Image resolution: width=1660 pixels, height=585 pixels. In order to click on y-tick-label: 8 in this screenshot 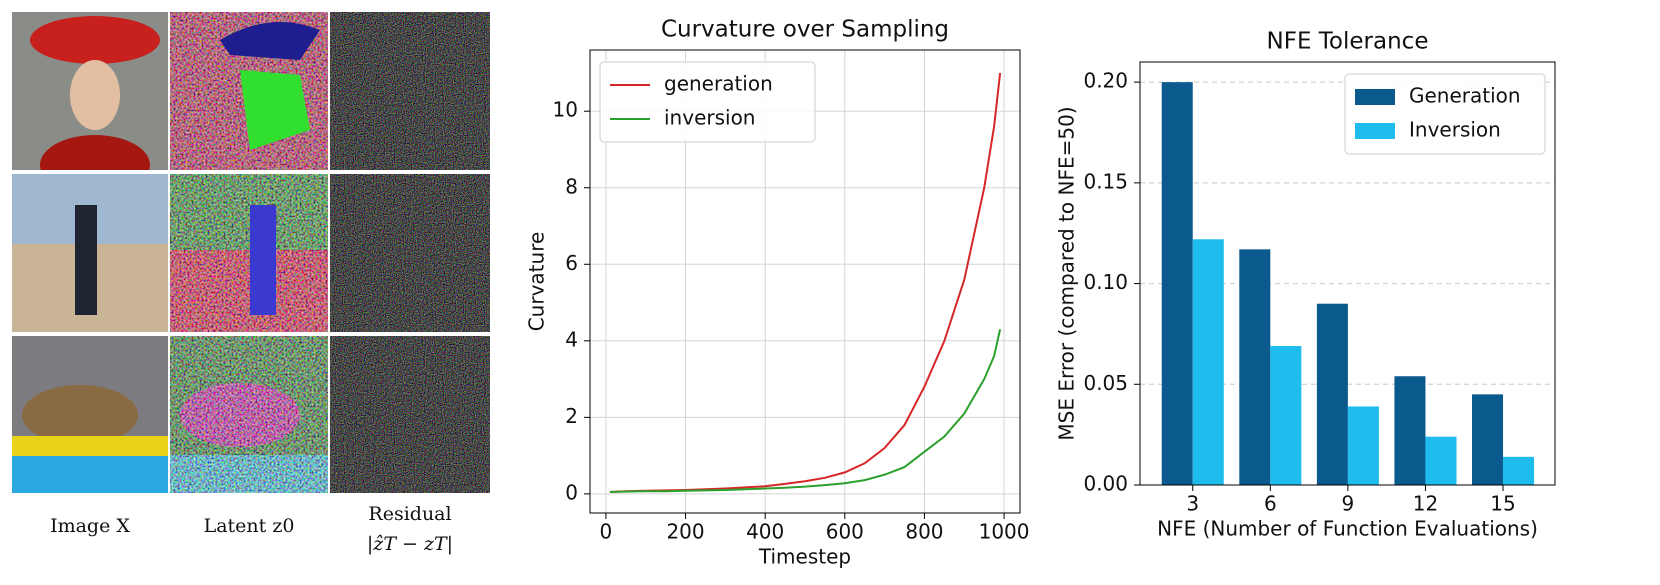, I will do `click(571, 186)`.